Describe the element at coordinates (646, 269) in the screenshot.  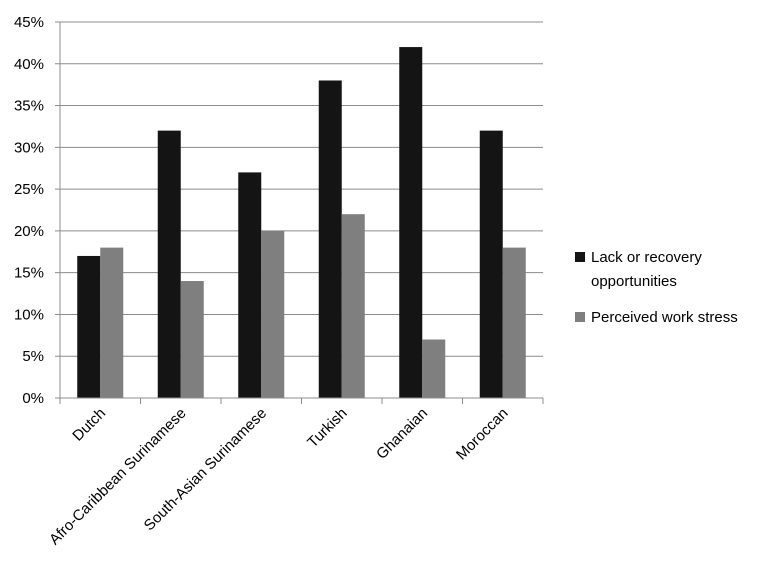
I see `legend-label: Lack or recovery opportunities` at that location.